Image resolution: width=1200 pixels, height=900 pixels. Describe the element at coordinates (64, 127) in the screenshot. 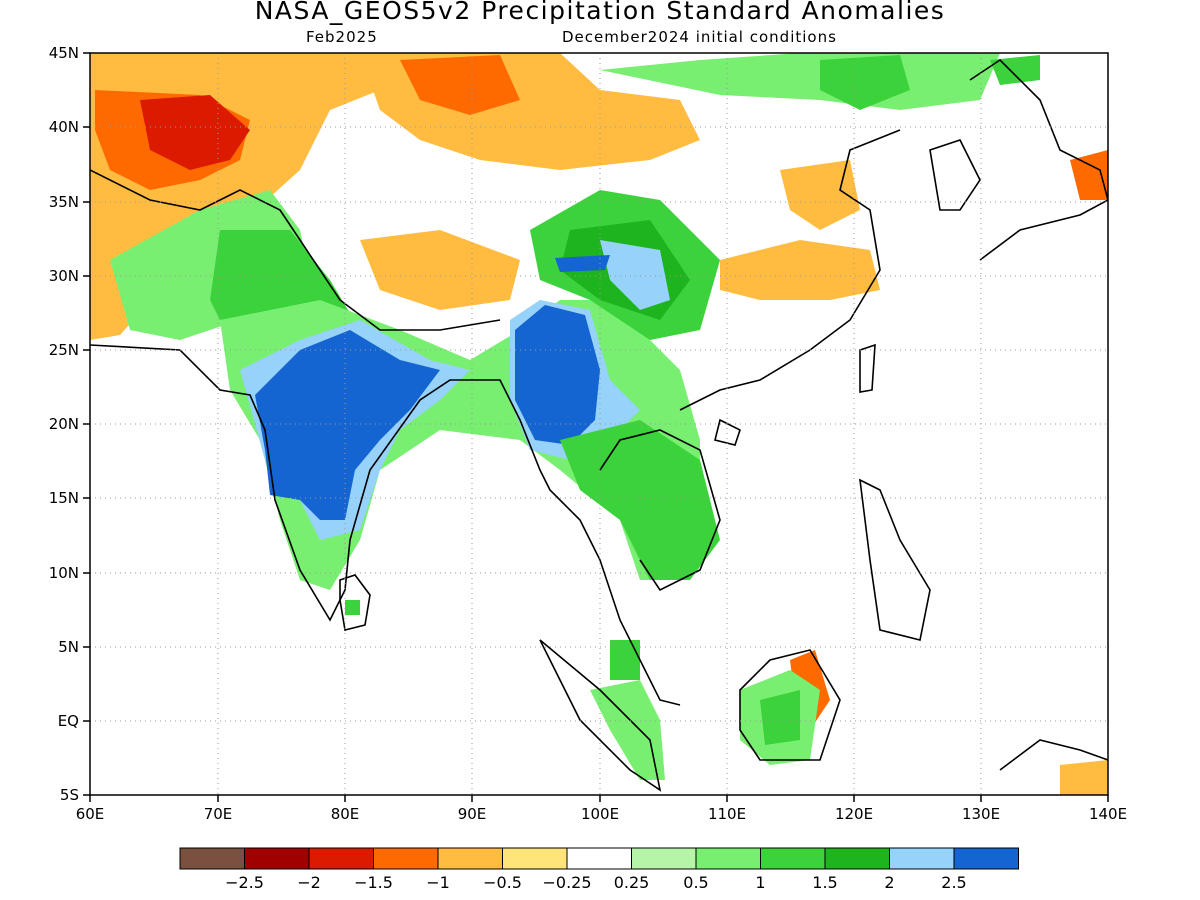

I see `y-tick-label: 40N` at that location.